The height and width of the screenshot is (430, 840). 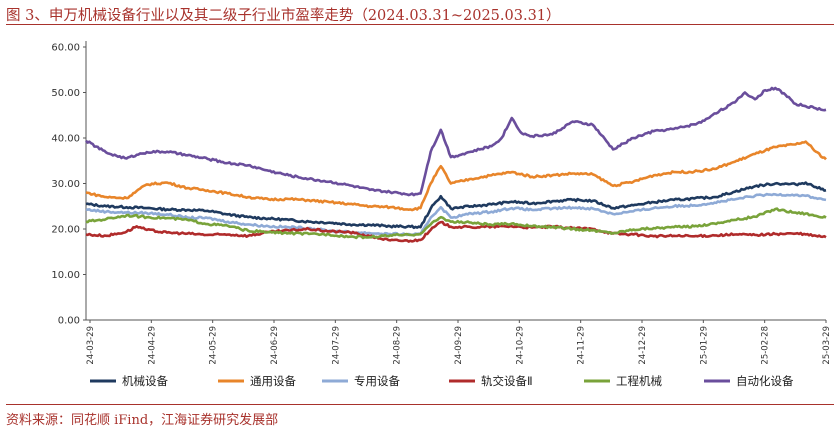 I want to click on footer-rule, so click(x=420, y=404).